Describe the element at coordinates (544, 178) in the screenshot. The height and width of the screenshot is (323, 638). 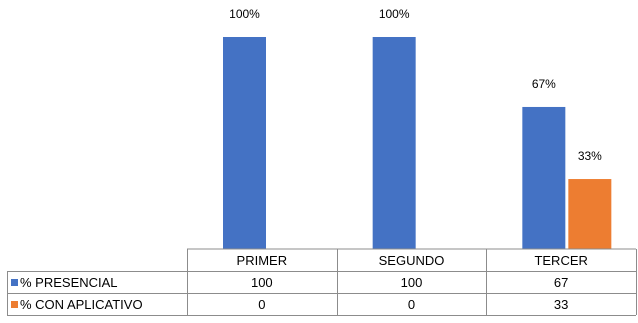
I see `bar-presencial-tercer` at that location.